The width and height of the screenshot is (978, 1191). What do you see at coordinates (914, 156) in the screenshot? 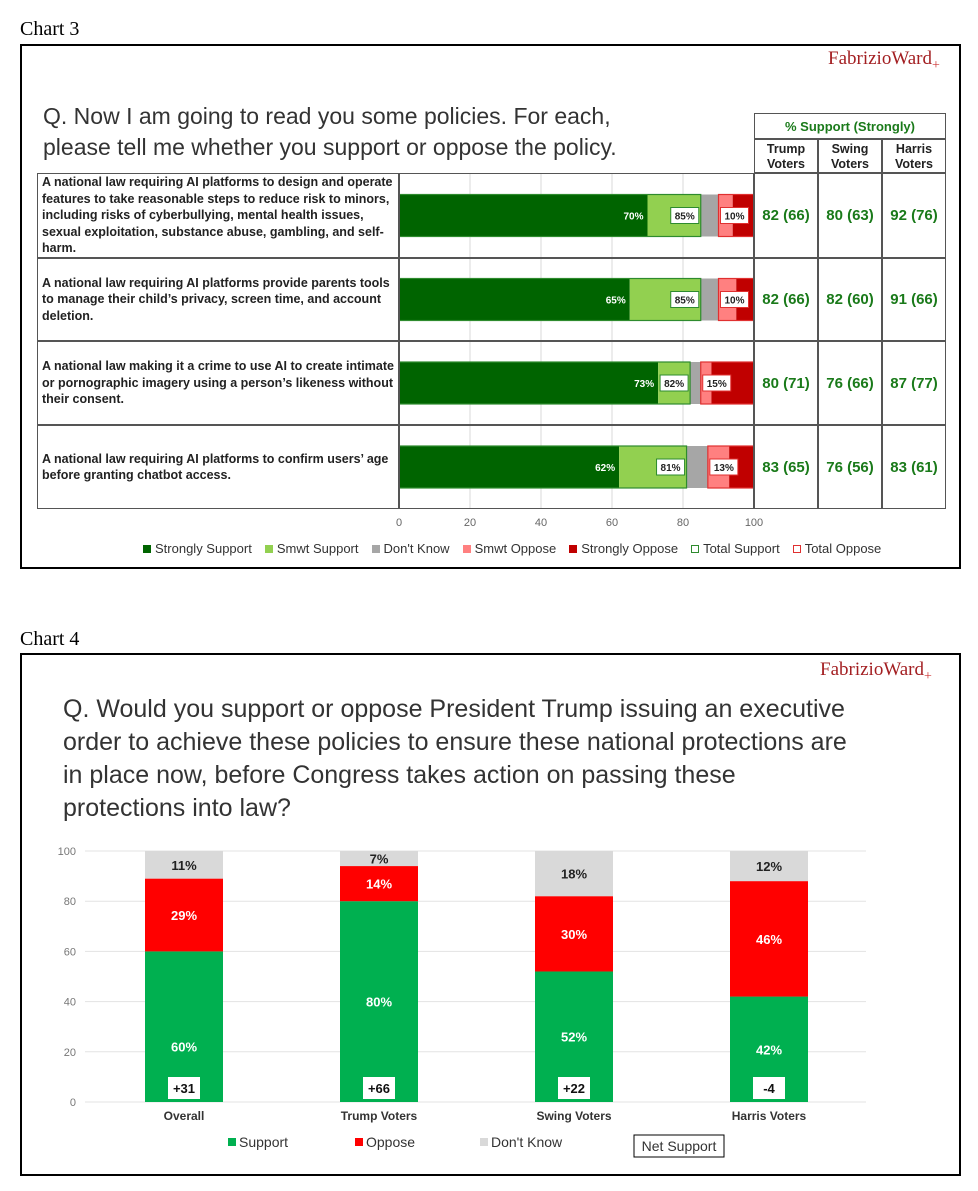
I see `column-header-2: Harris Voters` at bounding box center [914, 156].